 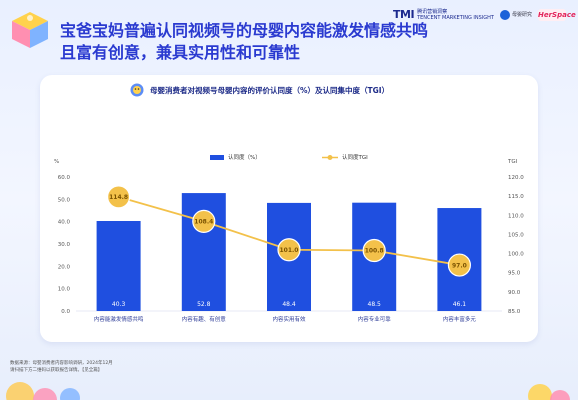 I want to click on source-line1: 数据来源：母婴消费者内容影响调研，2024年12月, so click(x=61, y=363).